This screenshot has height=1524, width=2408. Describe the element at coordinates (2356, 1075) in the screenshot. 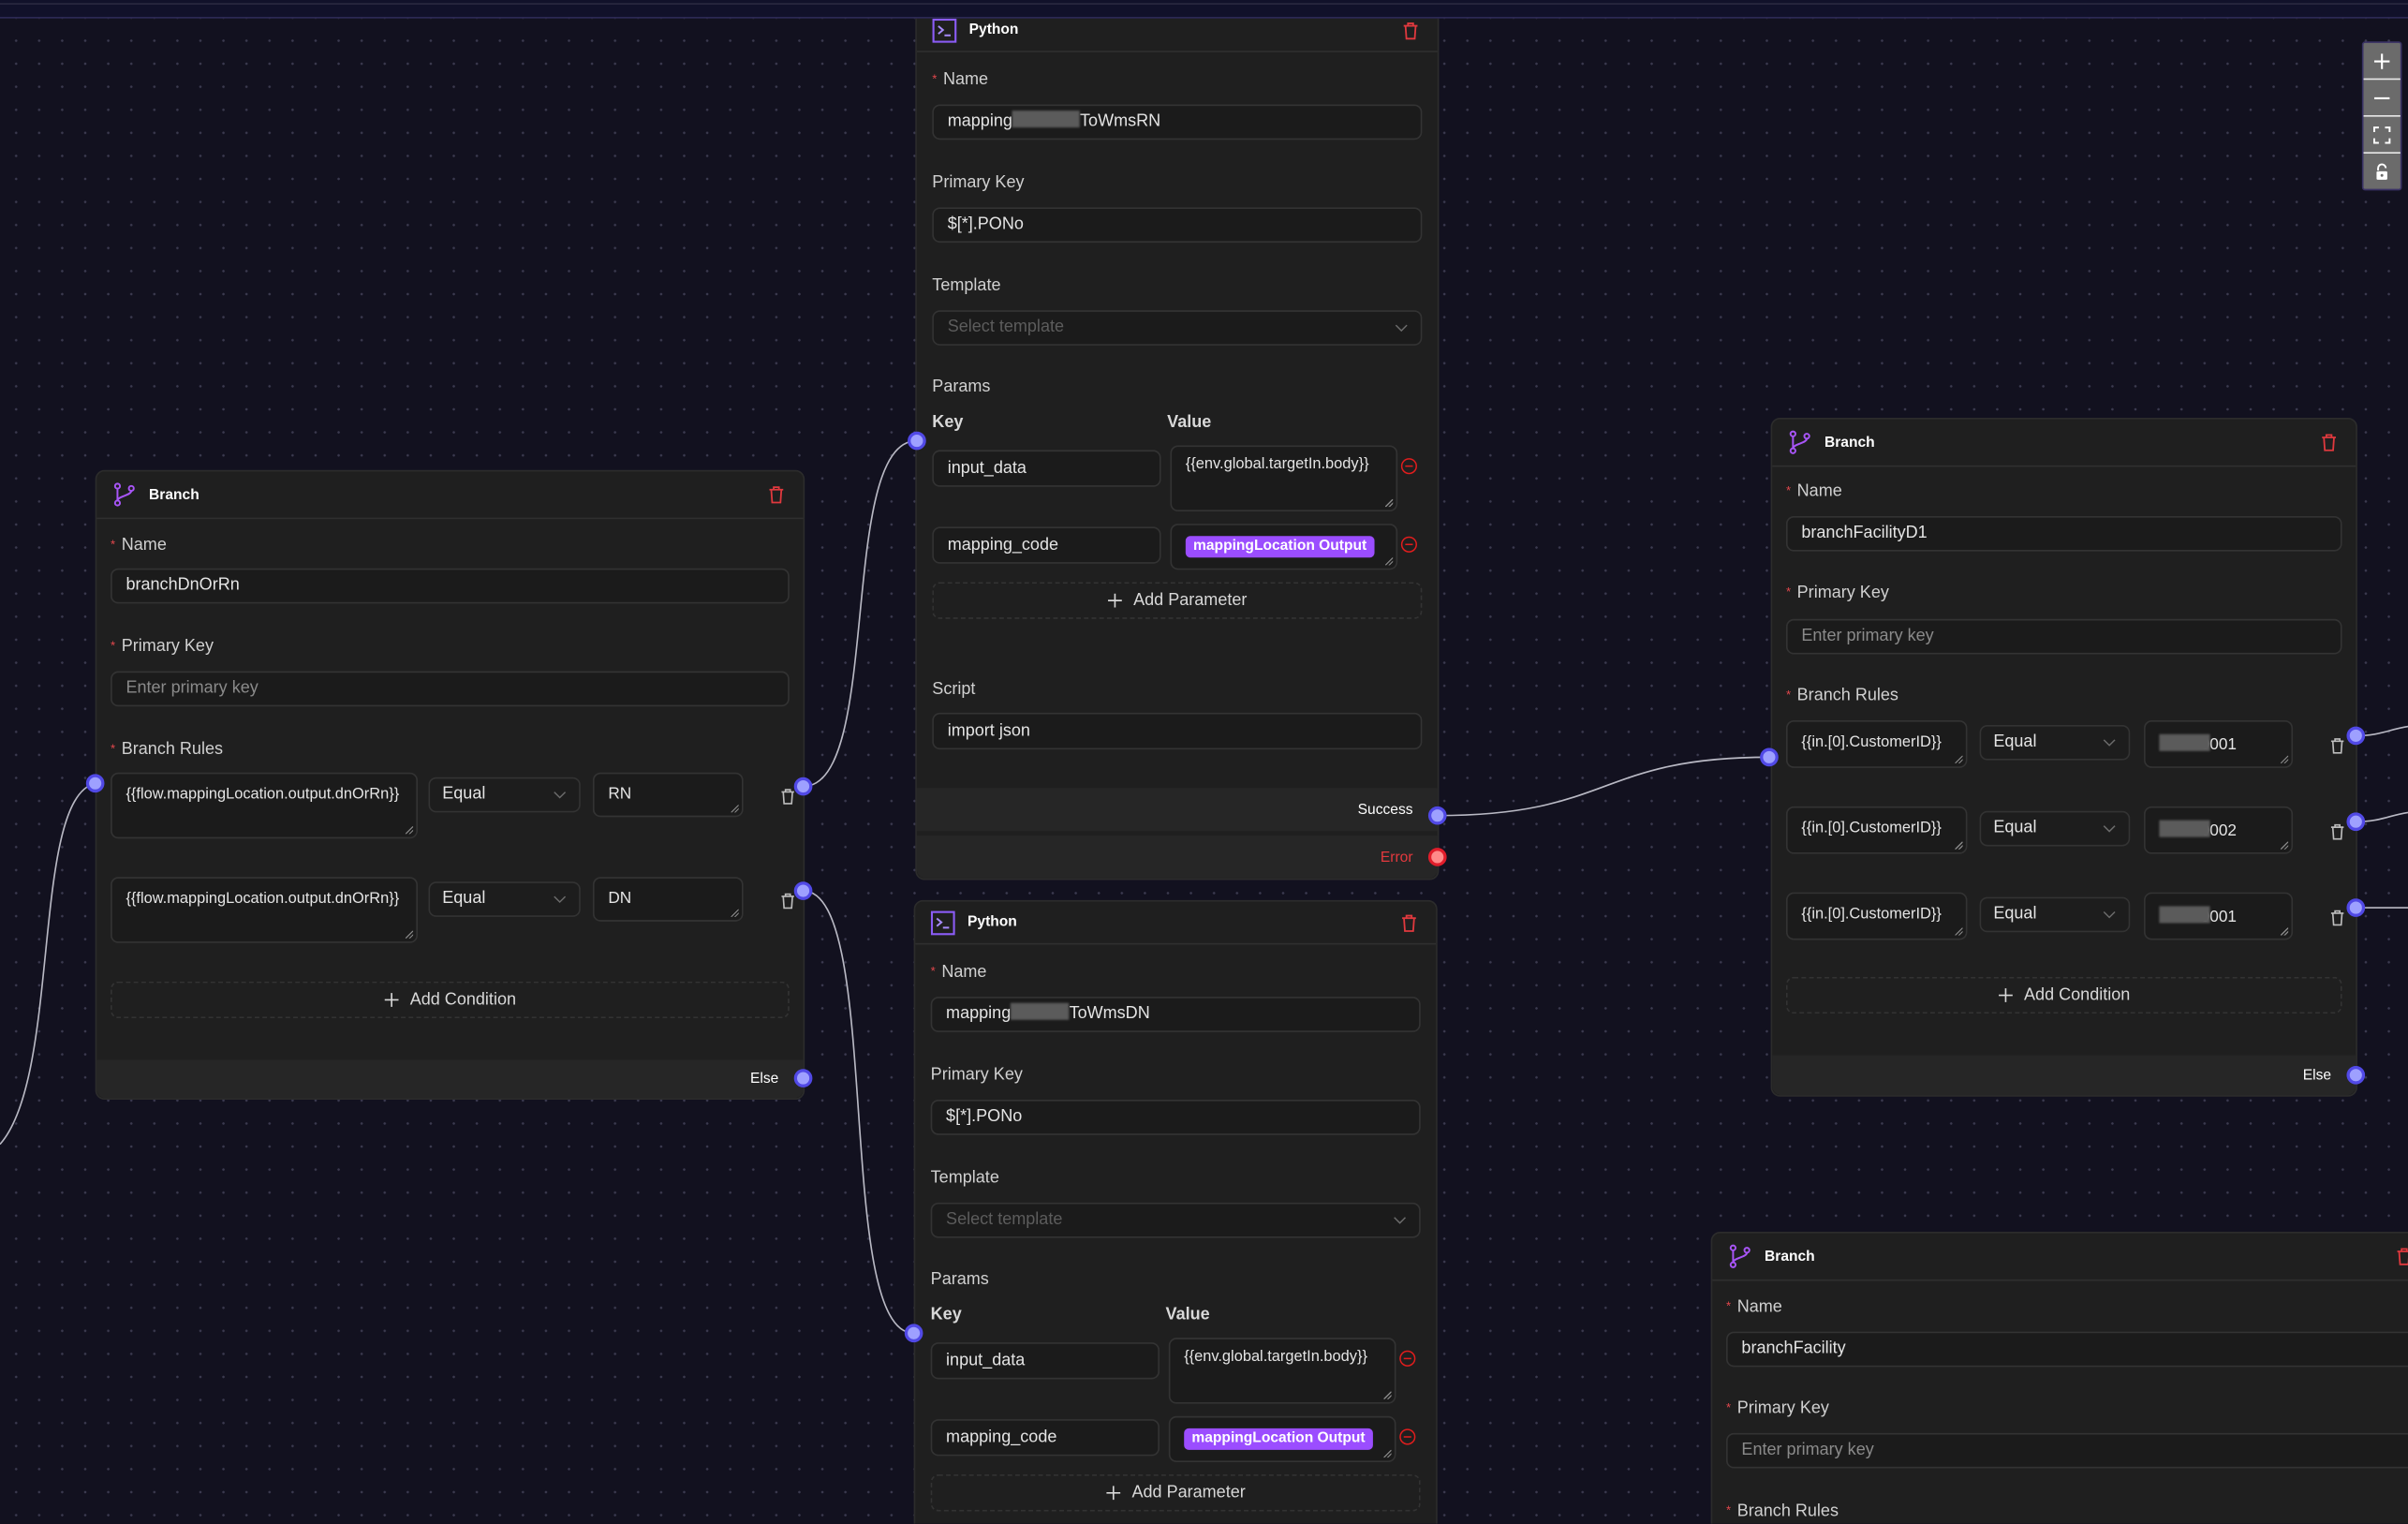

I see `branch-right-else-handle` at that location.